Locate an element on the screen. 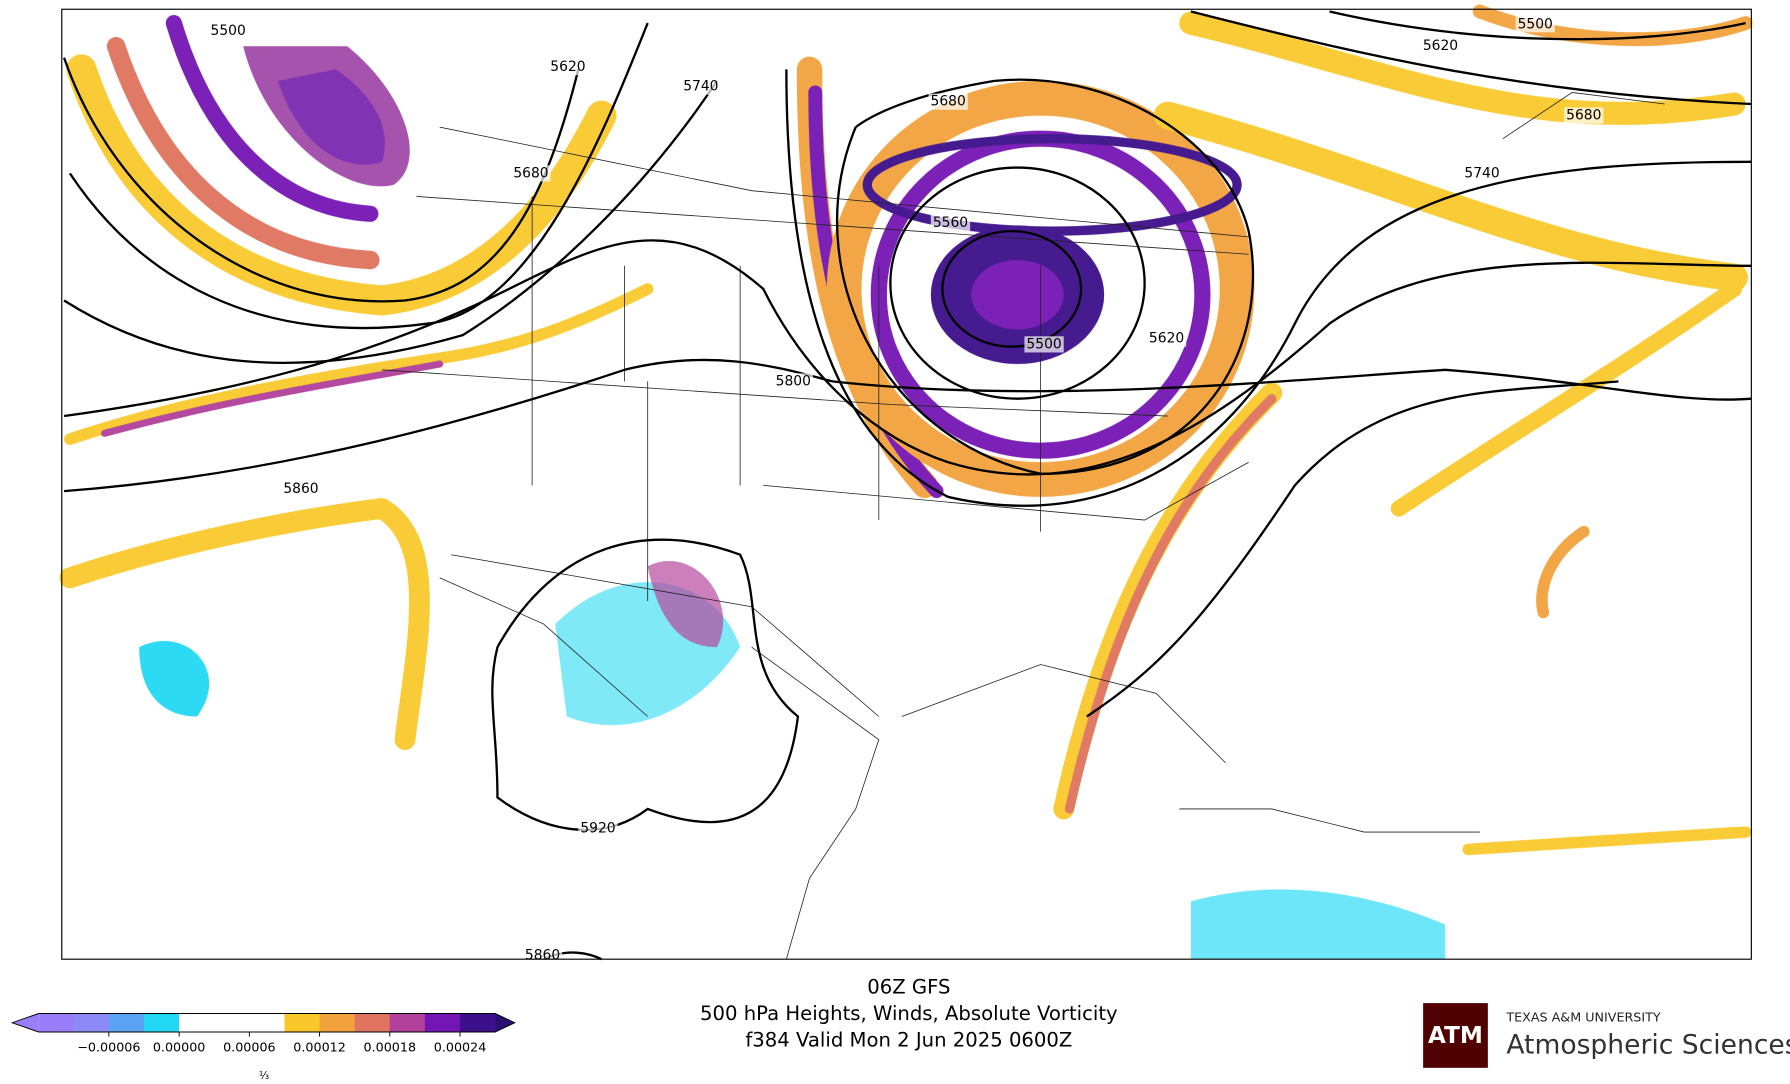 The image size is (1790, 1084). title-line: f384 Valid Mon 2 Jun 2025 0600Z is located at coordinates (908, 1040).